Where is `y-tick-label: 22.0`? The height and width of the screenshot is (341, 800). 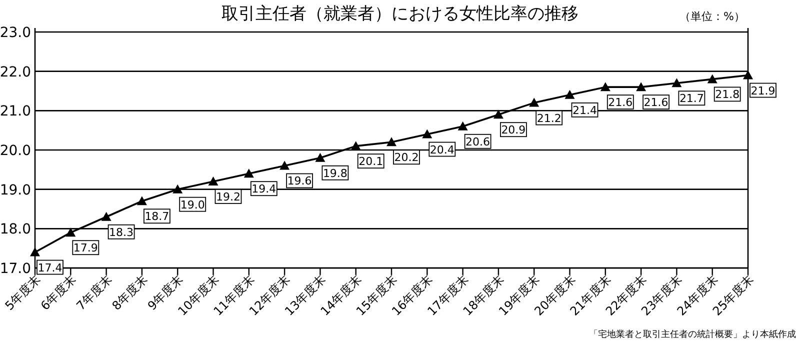 y-tick-label: 22.0 is located at coordinates (15, 72).